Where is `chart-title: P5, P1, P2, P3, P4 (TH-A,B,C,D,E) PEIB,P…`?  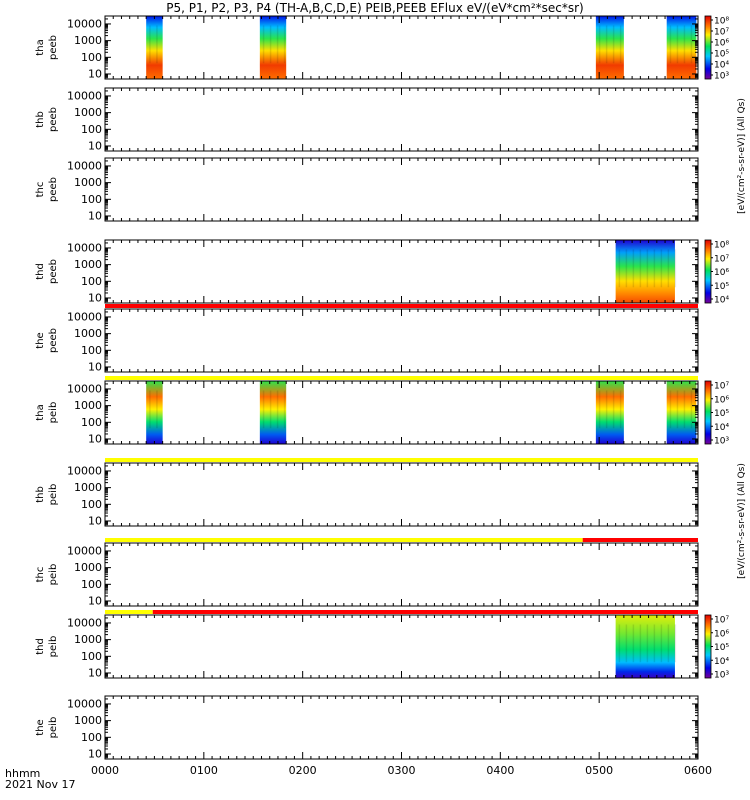
chart-title: P5, P1, P2, P3, P4 (TH-A,B,C,D,E) PEIB,P… is located at coordinates (375, 8).